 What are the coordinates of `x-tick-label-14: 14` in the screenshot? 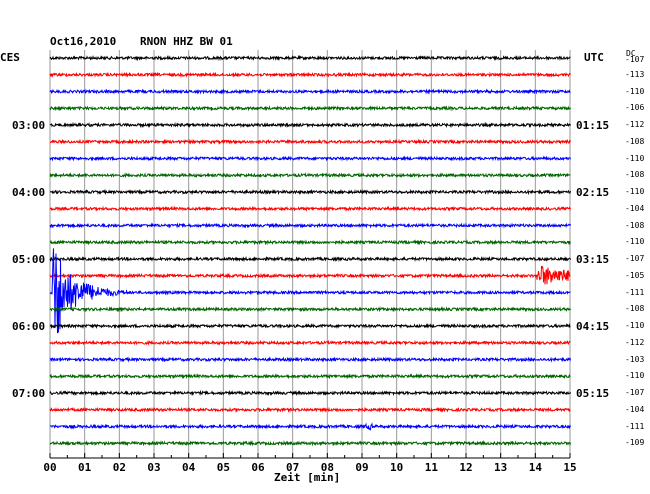 It's located at (535, 467).